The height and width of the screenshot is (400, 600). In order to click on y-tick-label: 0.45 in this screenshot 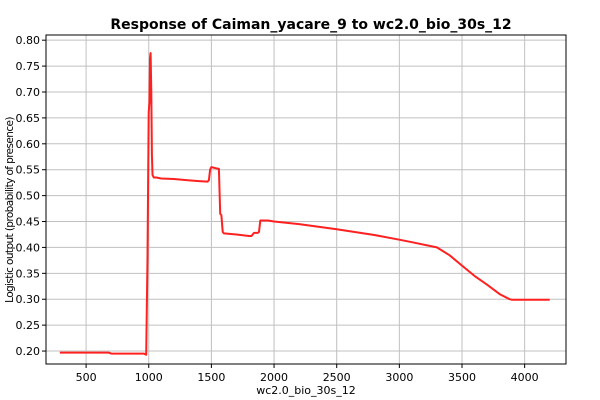, I will do `click(28, 222)`.